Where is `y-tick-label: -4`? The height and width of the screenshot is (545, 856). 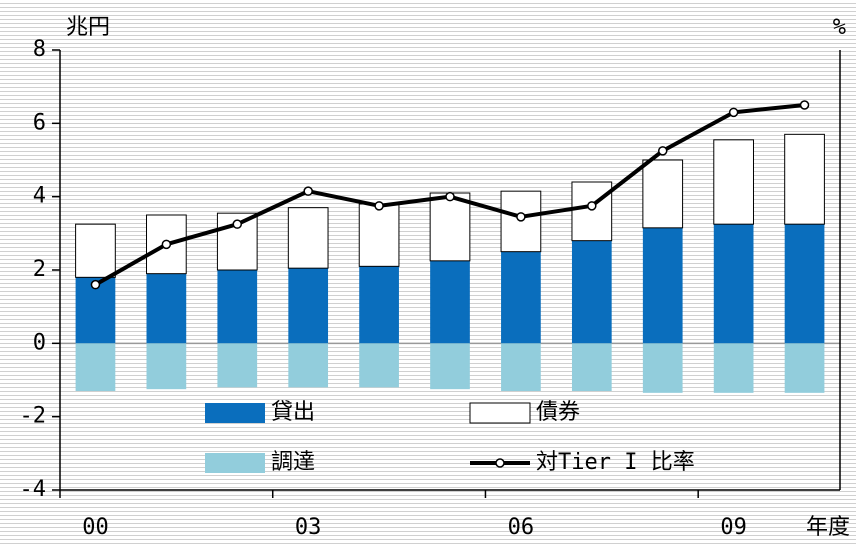
y-tick-label: -4 is located at coordinates (33, 489).